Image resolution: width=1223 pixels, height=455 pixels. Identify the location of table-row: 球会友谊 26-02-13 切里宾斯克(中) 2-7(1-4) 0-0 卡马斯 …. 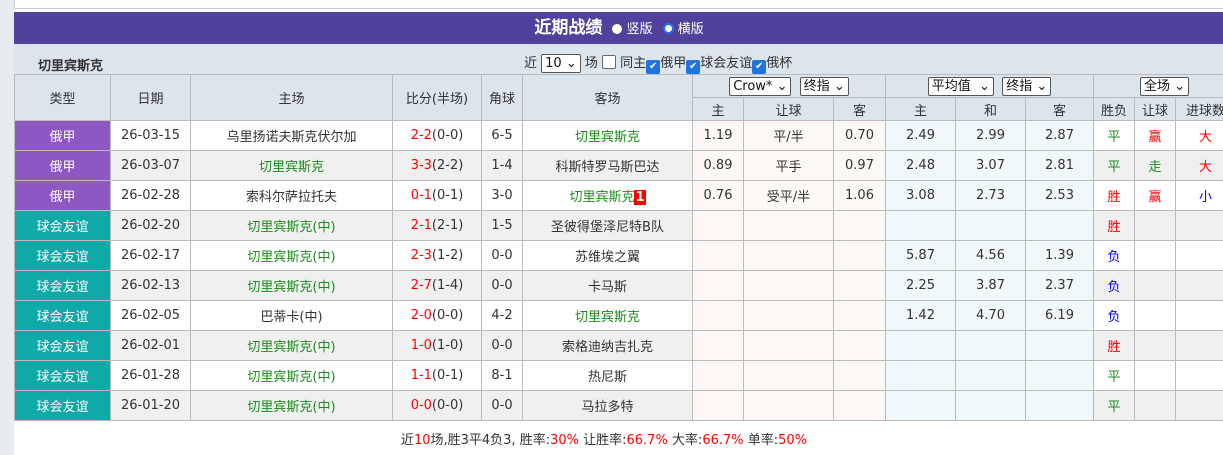
(618, 285).